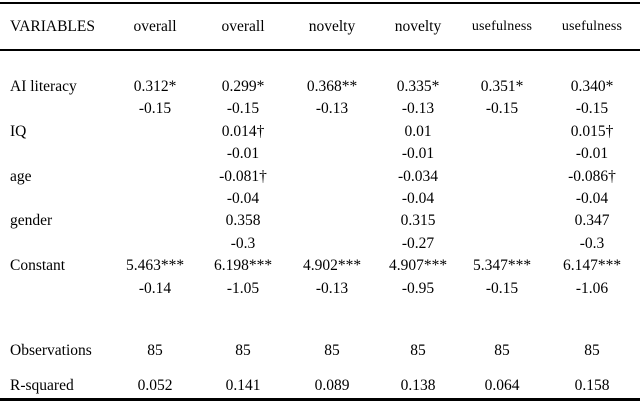  Describe the element at coordinates (502, 266) in the screenshot. I see `cell: 5.347***` at that location.